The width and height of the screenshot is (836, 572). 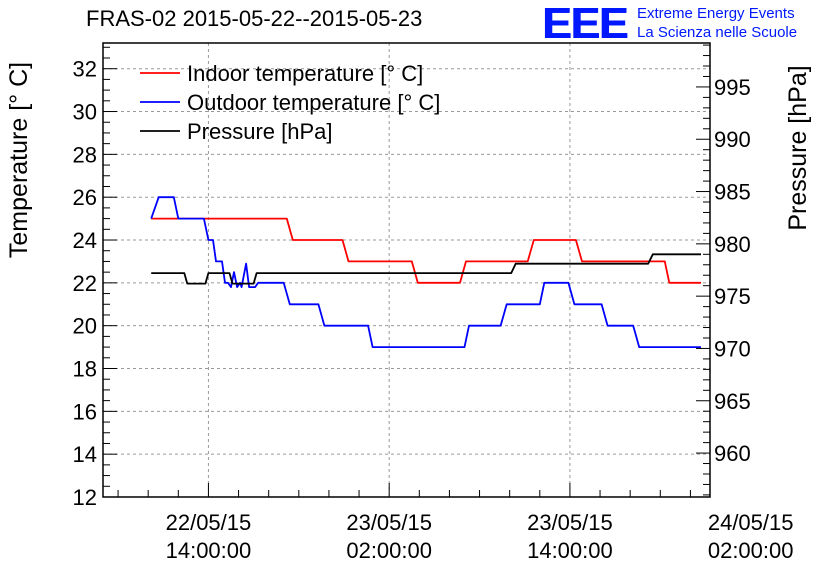 I want to click on right-axis: 960 965 970 975 980 985 990 995, so click(x=723, y=270).